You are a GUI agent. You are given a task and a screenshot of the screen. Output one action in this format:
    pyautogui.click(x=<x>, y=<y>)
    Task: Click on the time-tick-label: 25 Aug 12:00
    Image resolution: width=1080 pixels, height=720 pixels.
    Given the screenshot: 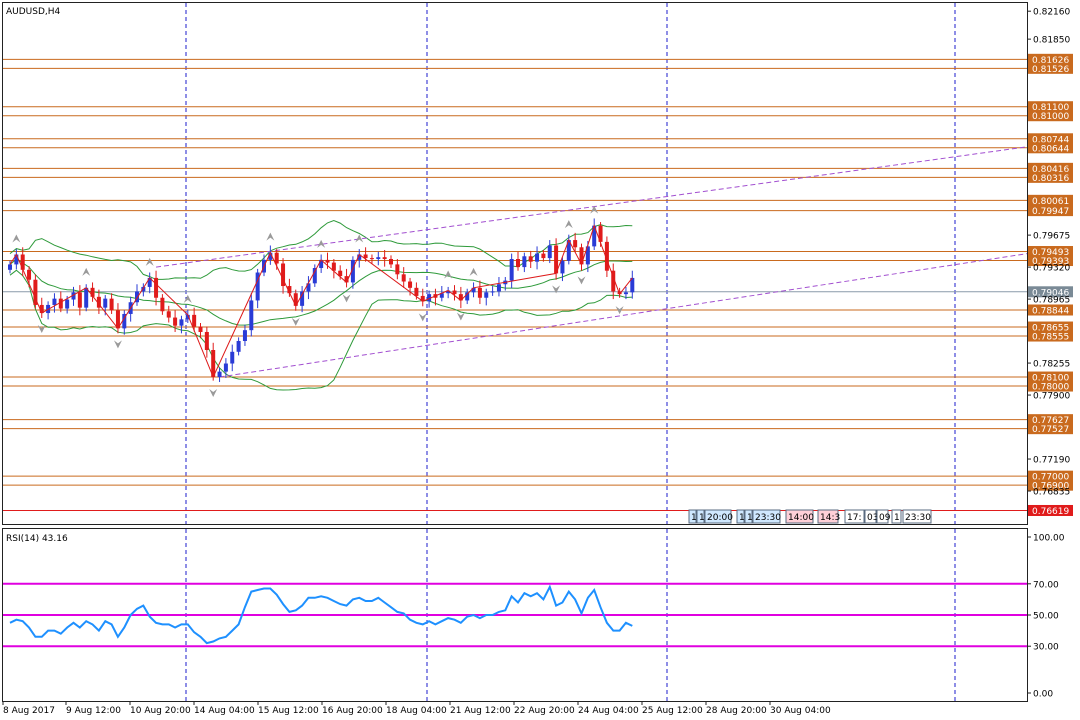 What is the action you would take?
    pyautogui.click(x=672, y=711)
    